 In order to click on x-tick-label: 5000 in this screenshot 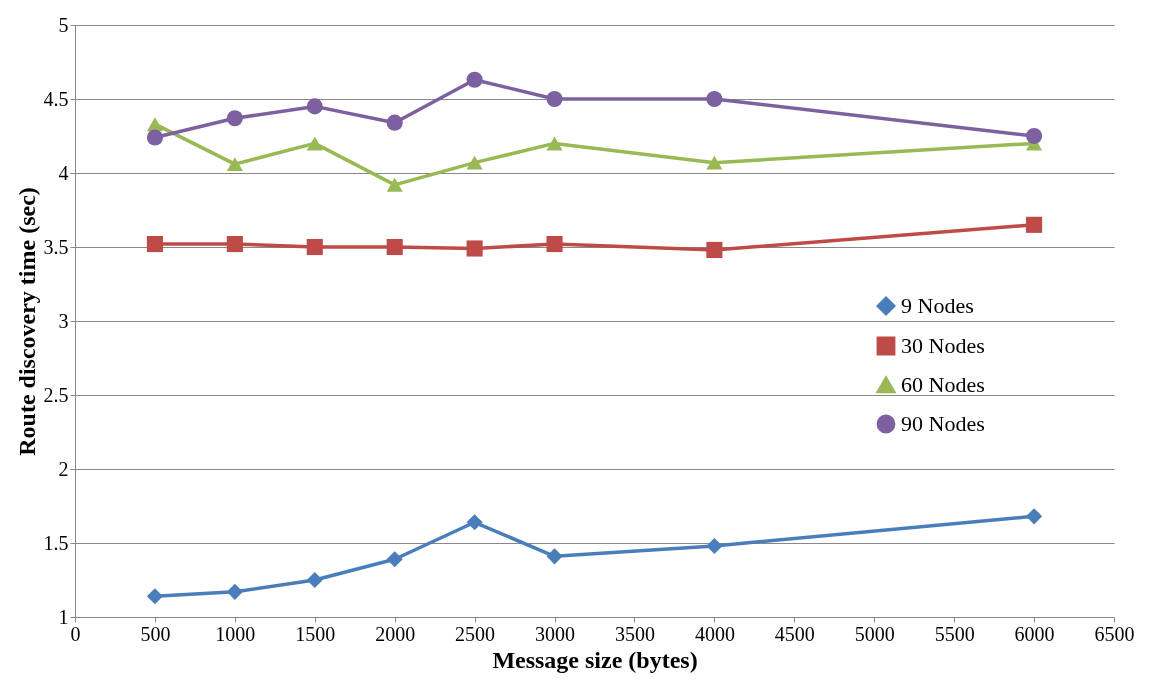, I will do `click(874, 633)`.